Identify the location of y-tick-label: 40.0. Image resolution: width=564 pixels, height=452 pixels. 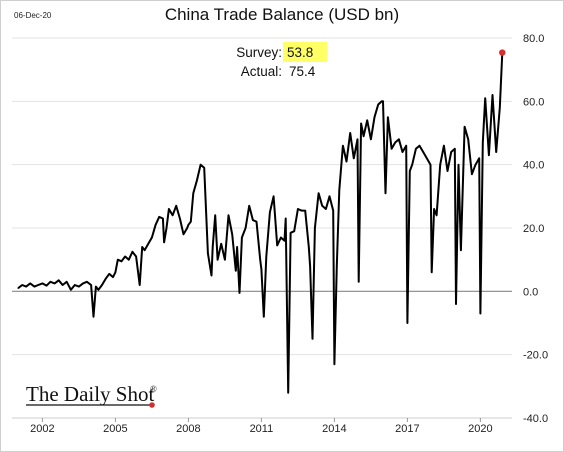
(533, 166).